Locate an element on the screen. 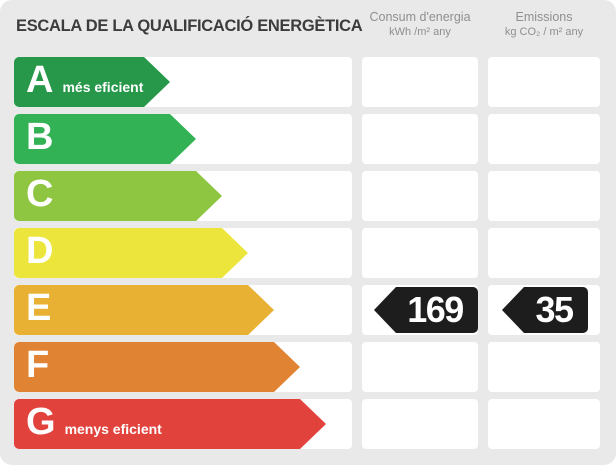  scale-row-g: G menys eficient is located at coordinates (308, 424).